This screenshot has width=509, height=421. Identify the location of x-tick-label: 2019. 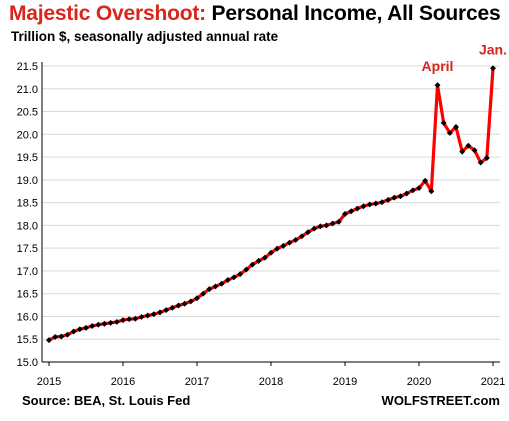
(345, 382).